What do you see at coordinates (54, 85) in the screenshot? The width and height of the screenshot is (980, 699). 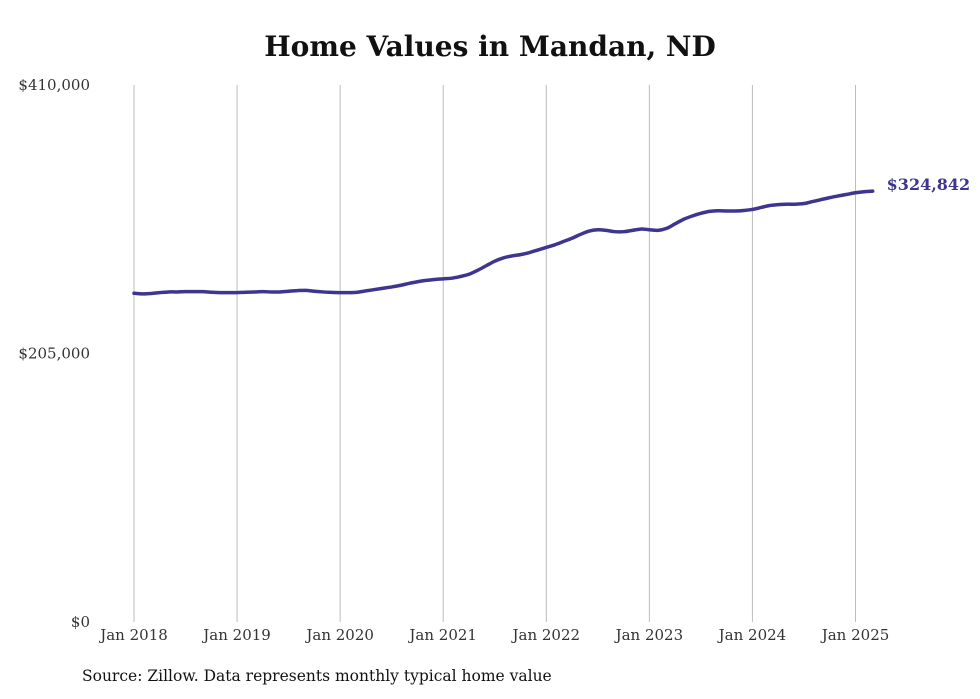 I see `y-tick-label: $410,000` at bounding box center [54, 85].